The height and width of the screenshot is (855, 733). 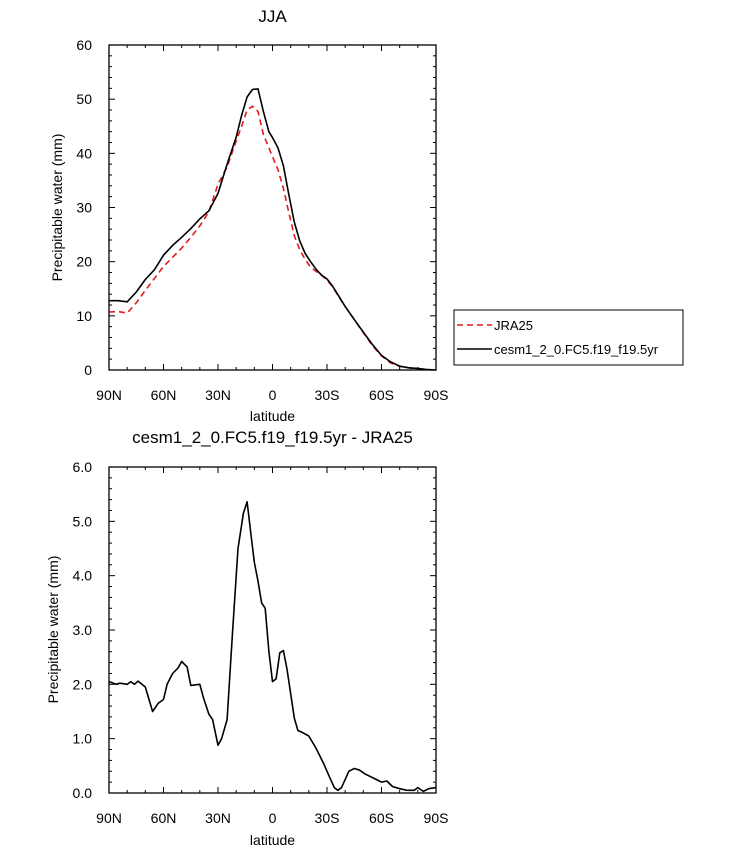 What do you see at coordinates (218, 818) in the screenshot?
I see `bottom-chart-x-tick-label: 30N` at bounding box center [218, 818].